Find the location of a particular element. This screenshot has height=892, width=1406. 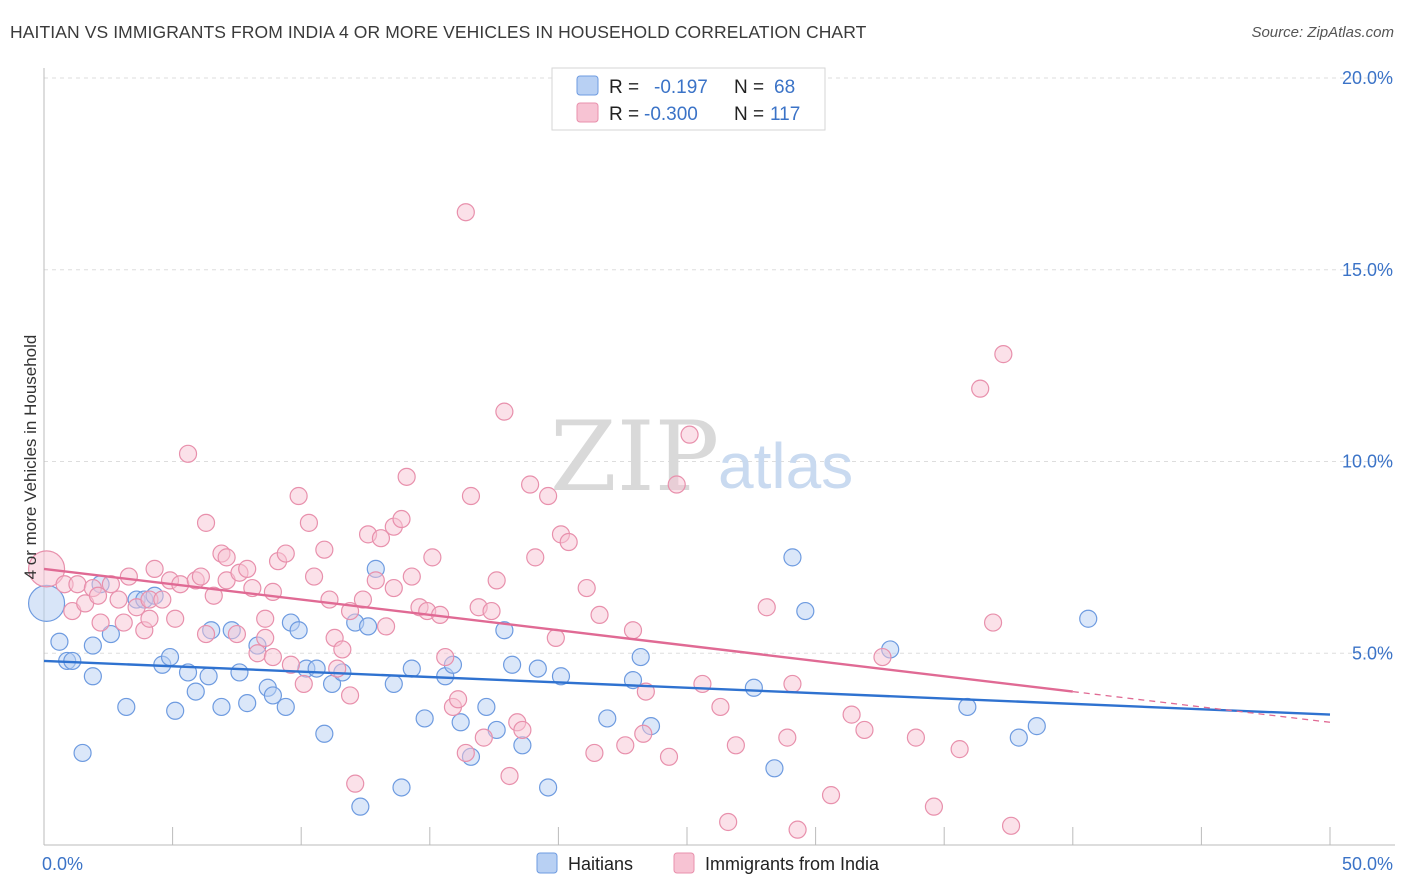

y-tick-label: 15.0% is located at coordinates (1367, 270).